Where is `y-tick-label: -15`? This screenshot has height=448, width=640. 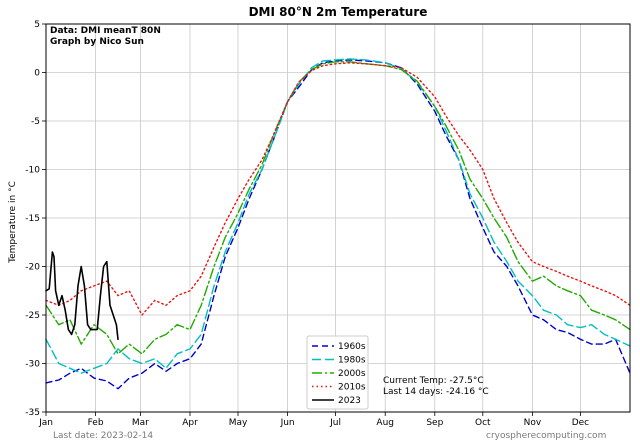
y-tick-label: -15 is located at coordinates (32, 219).